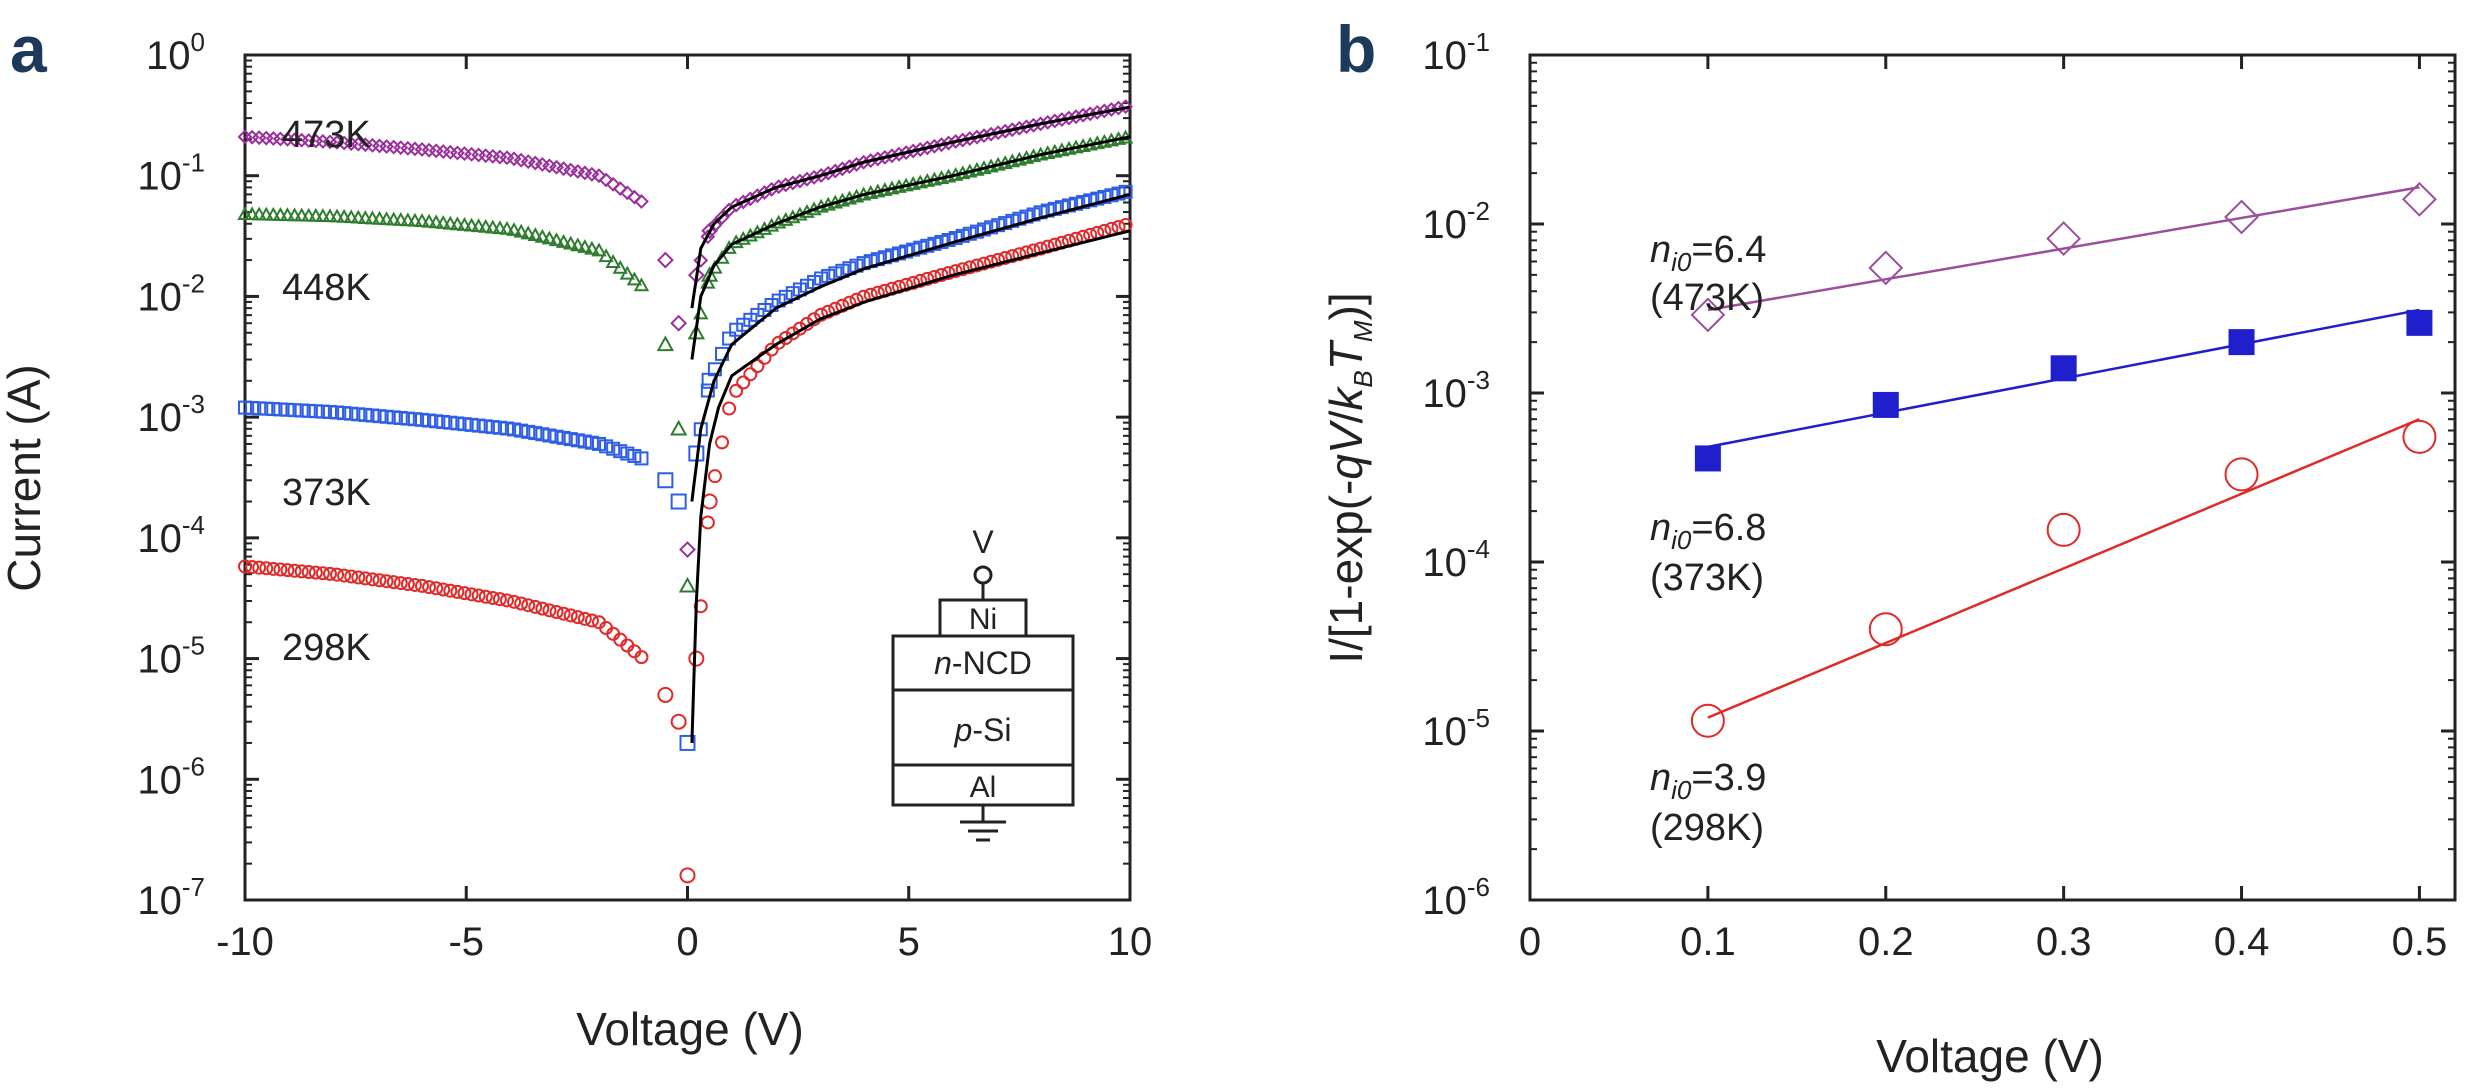  I want to click on series-473k-fit-line, so click(910, 207).